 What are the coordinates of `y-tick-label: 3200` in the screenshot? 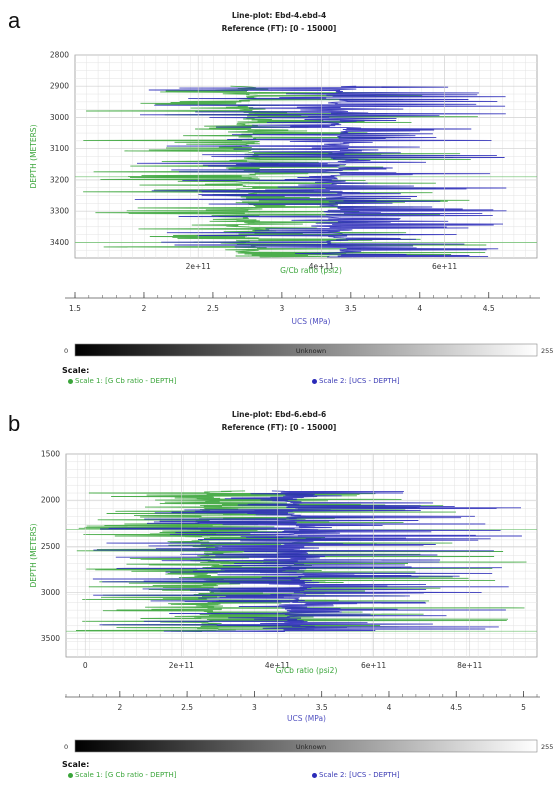 It's located at (59, 179).